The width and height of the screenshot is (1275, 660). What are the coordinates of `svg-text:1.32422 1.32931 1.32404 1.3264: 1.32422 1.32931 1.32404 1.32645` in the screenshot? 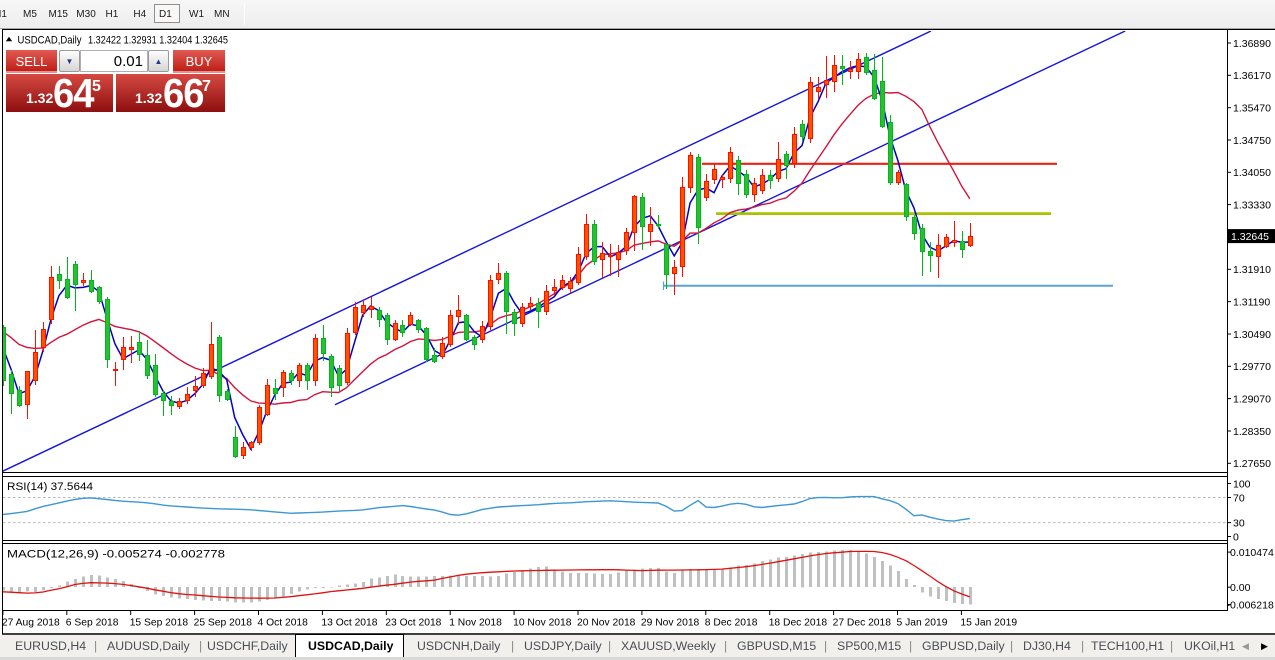 It's located at (158, 40).